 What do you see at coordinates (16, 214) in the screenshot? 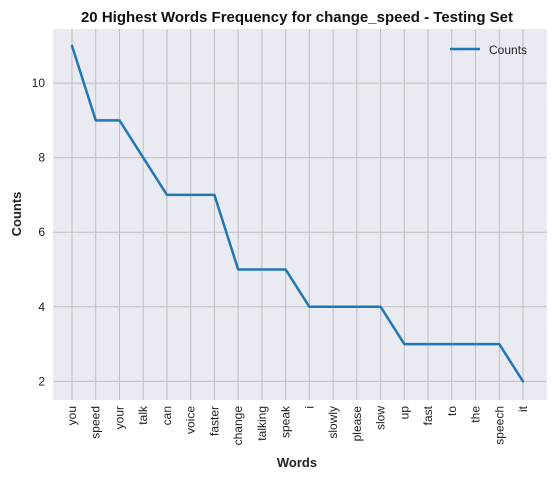
I see `y-axis-label: Counts` at bounding box center [16, 214].